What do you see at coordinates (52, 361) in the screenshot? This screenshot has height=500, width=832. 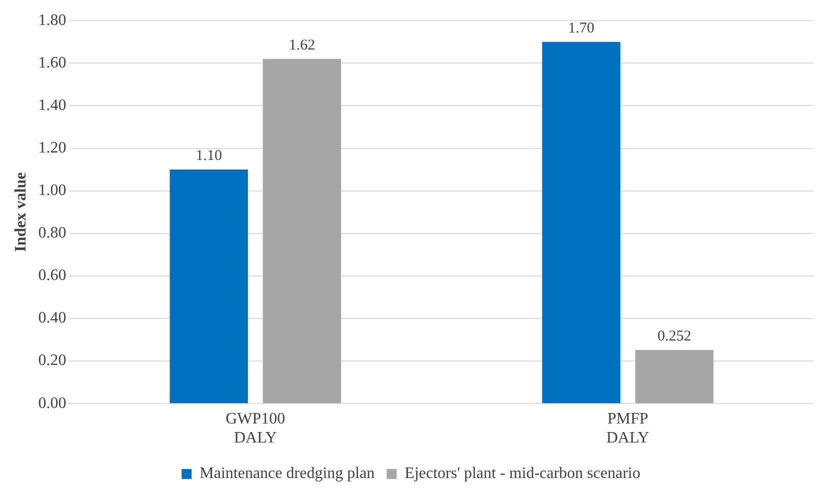 I see `y-tick-label: 0.20` at bounding box center [52, 361].